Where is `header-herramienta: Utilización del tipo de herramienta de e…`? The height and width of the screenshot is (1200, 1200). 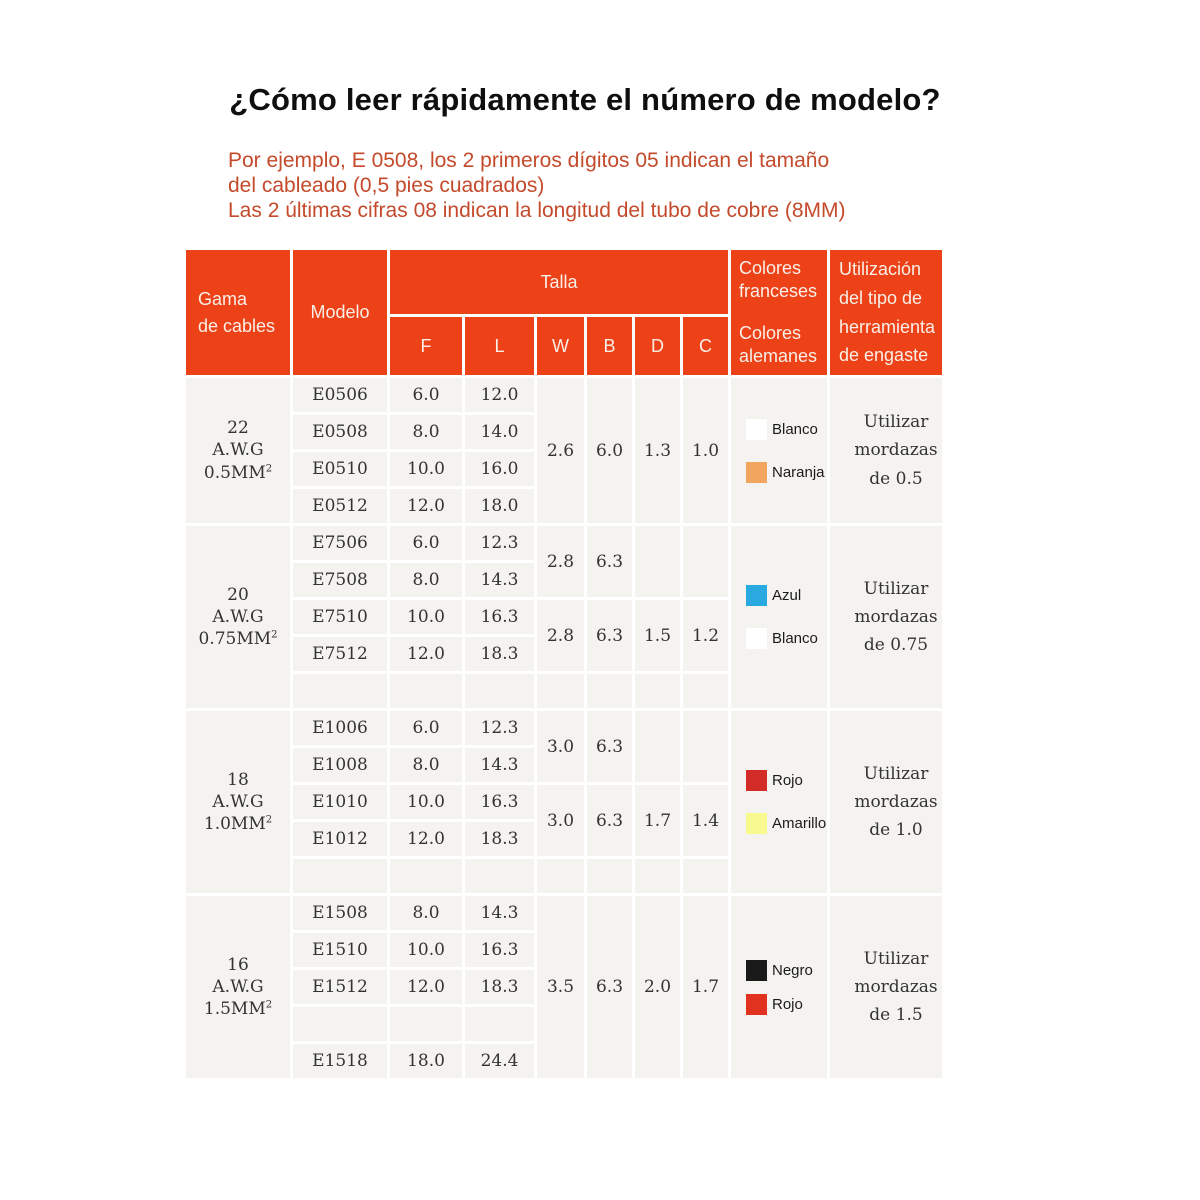
header-herramienta: Utilización del tipo de herramienta de e… is located at coordinates (886, 312).